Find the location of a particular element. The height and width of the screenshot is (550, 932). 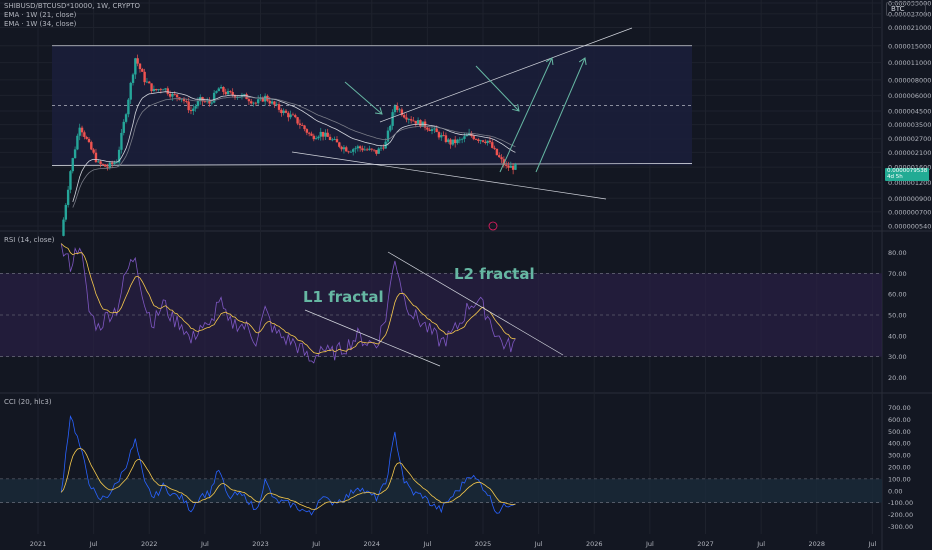

event-marker-icon is located at coordinates (493, 226).